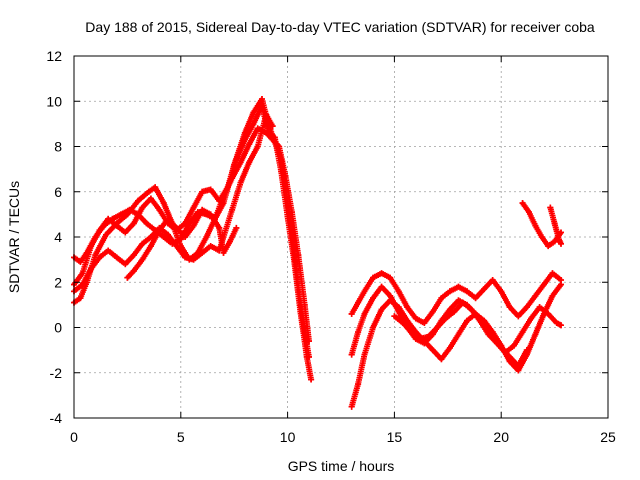 This screenshot has width=640, height=480. Describe the element at coordinates (58, 328) in the screenshot. I see `y-tick-label: 0` at that location.